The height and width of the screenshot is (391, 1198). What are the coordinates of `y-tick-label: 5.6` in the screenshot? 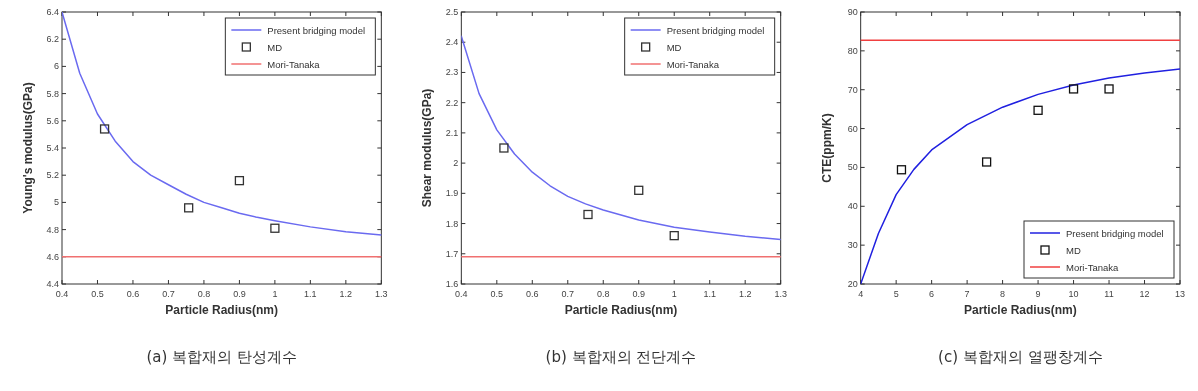 It's located at (52, 120).